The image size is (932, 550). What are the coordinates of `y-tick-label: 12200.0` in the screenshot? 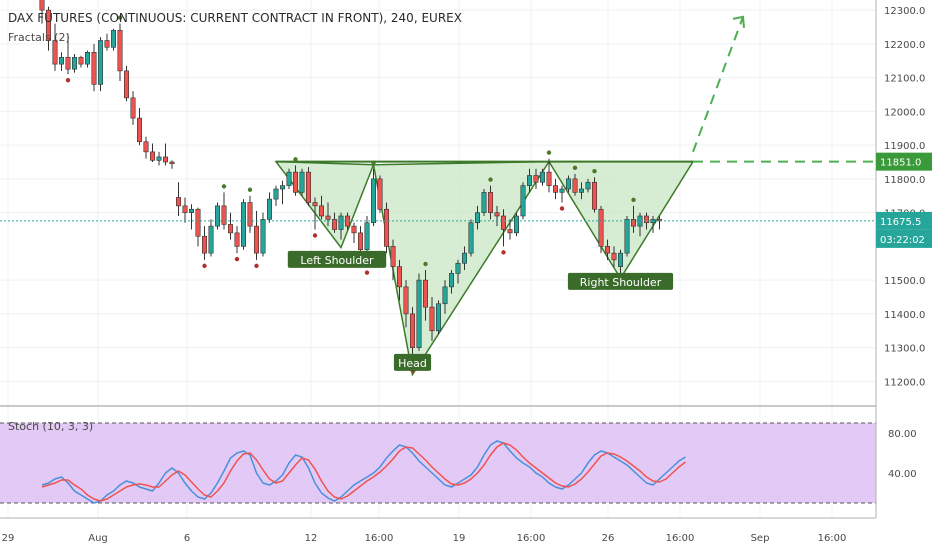 It's located at (904, 45).